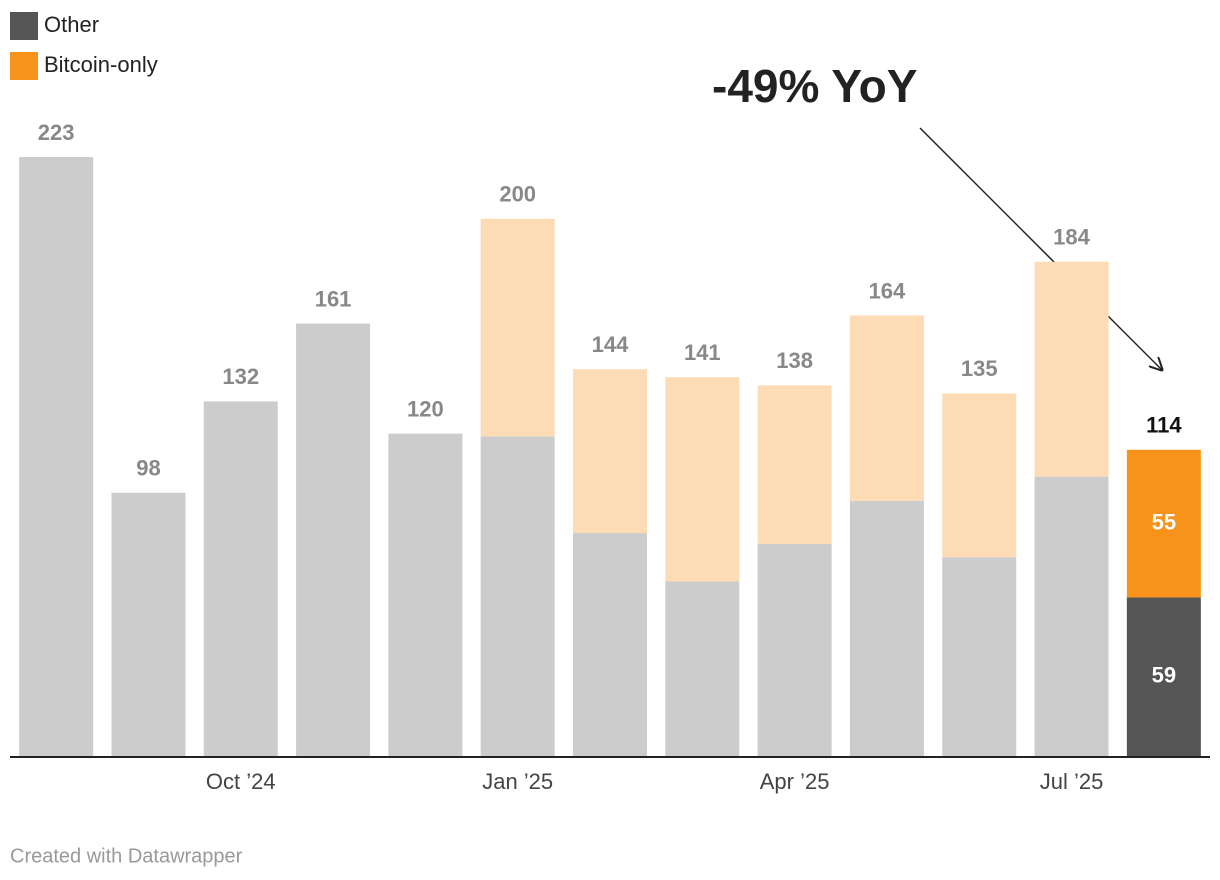 This screenshot has width=1220, height=880. Describe the element at coordinates (425, 408) in the screenshot. I see `total-label: 120` at that location.